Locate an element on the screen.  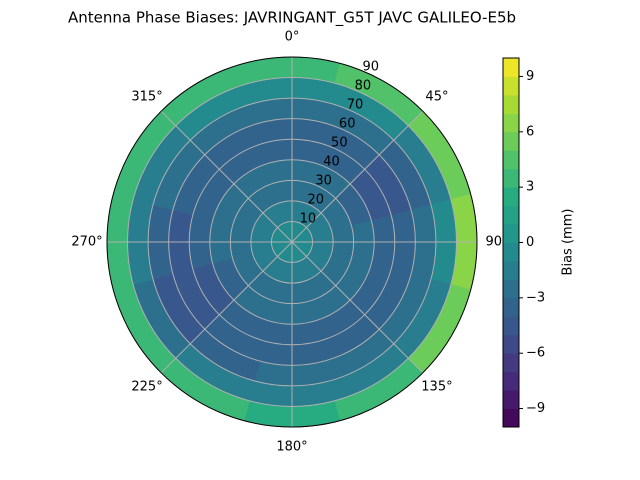
theta-tick-label: 0° is located at coordinates (292, 37).